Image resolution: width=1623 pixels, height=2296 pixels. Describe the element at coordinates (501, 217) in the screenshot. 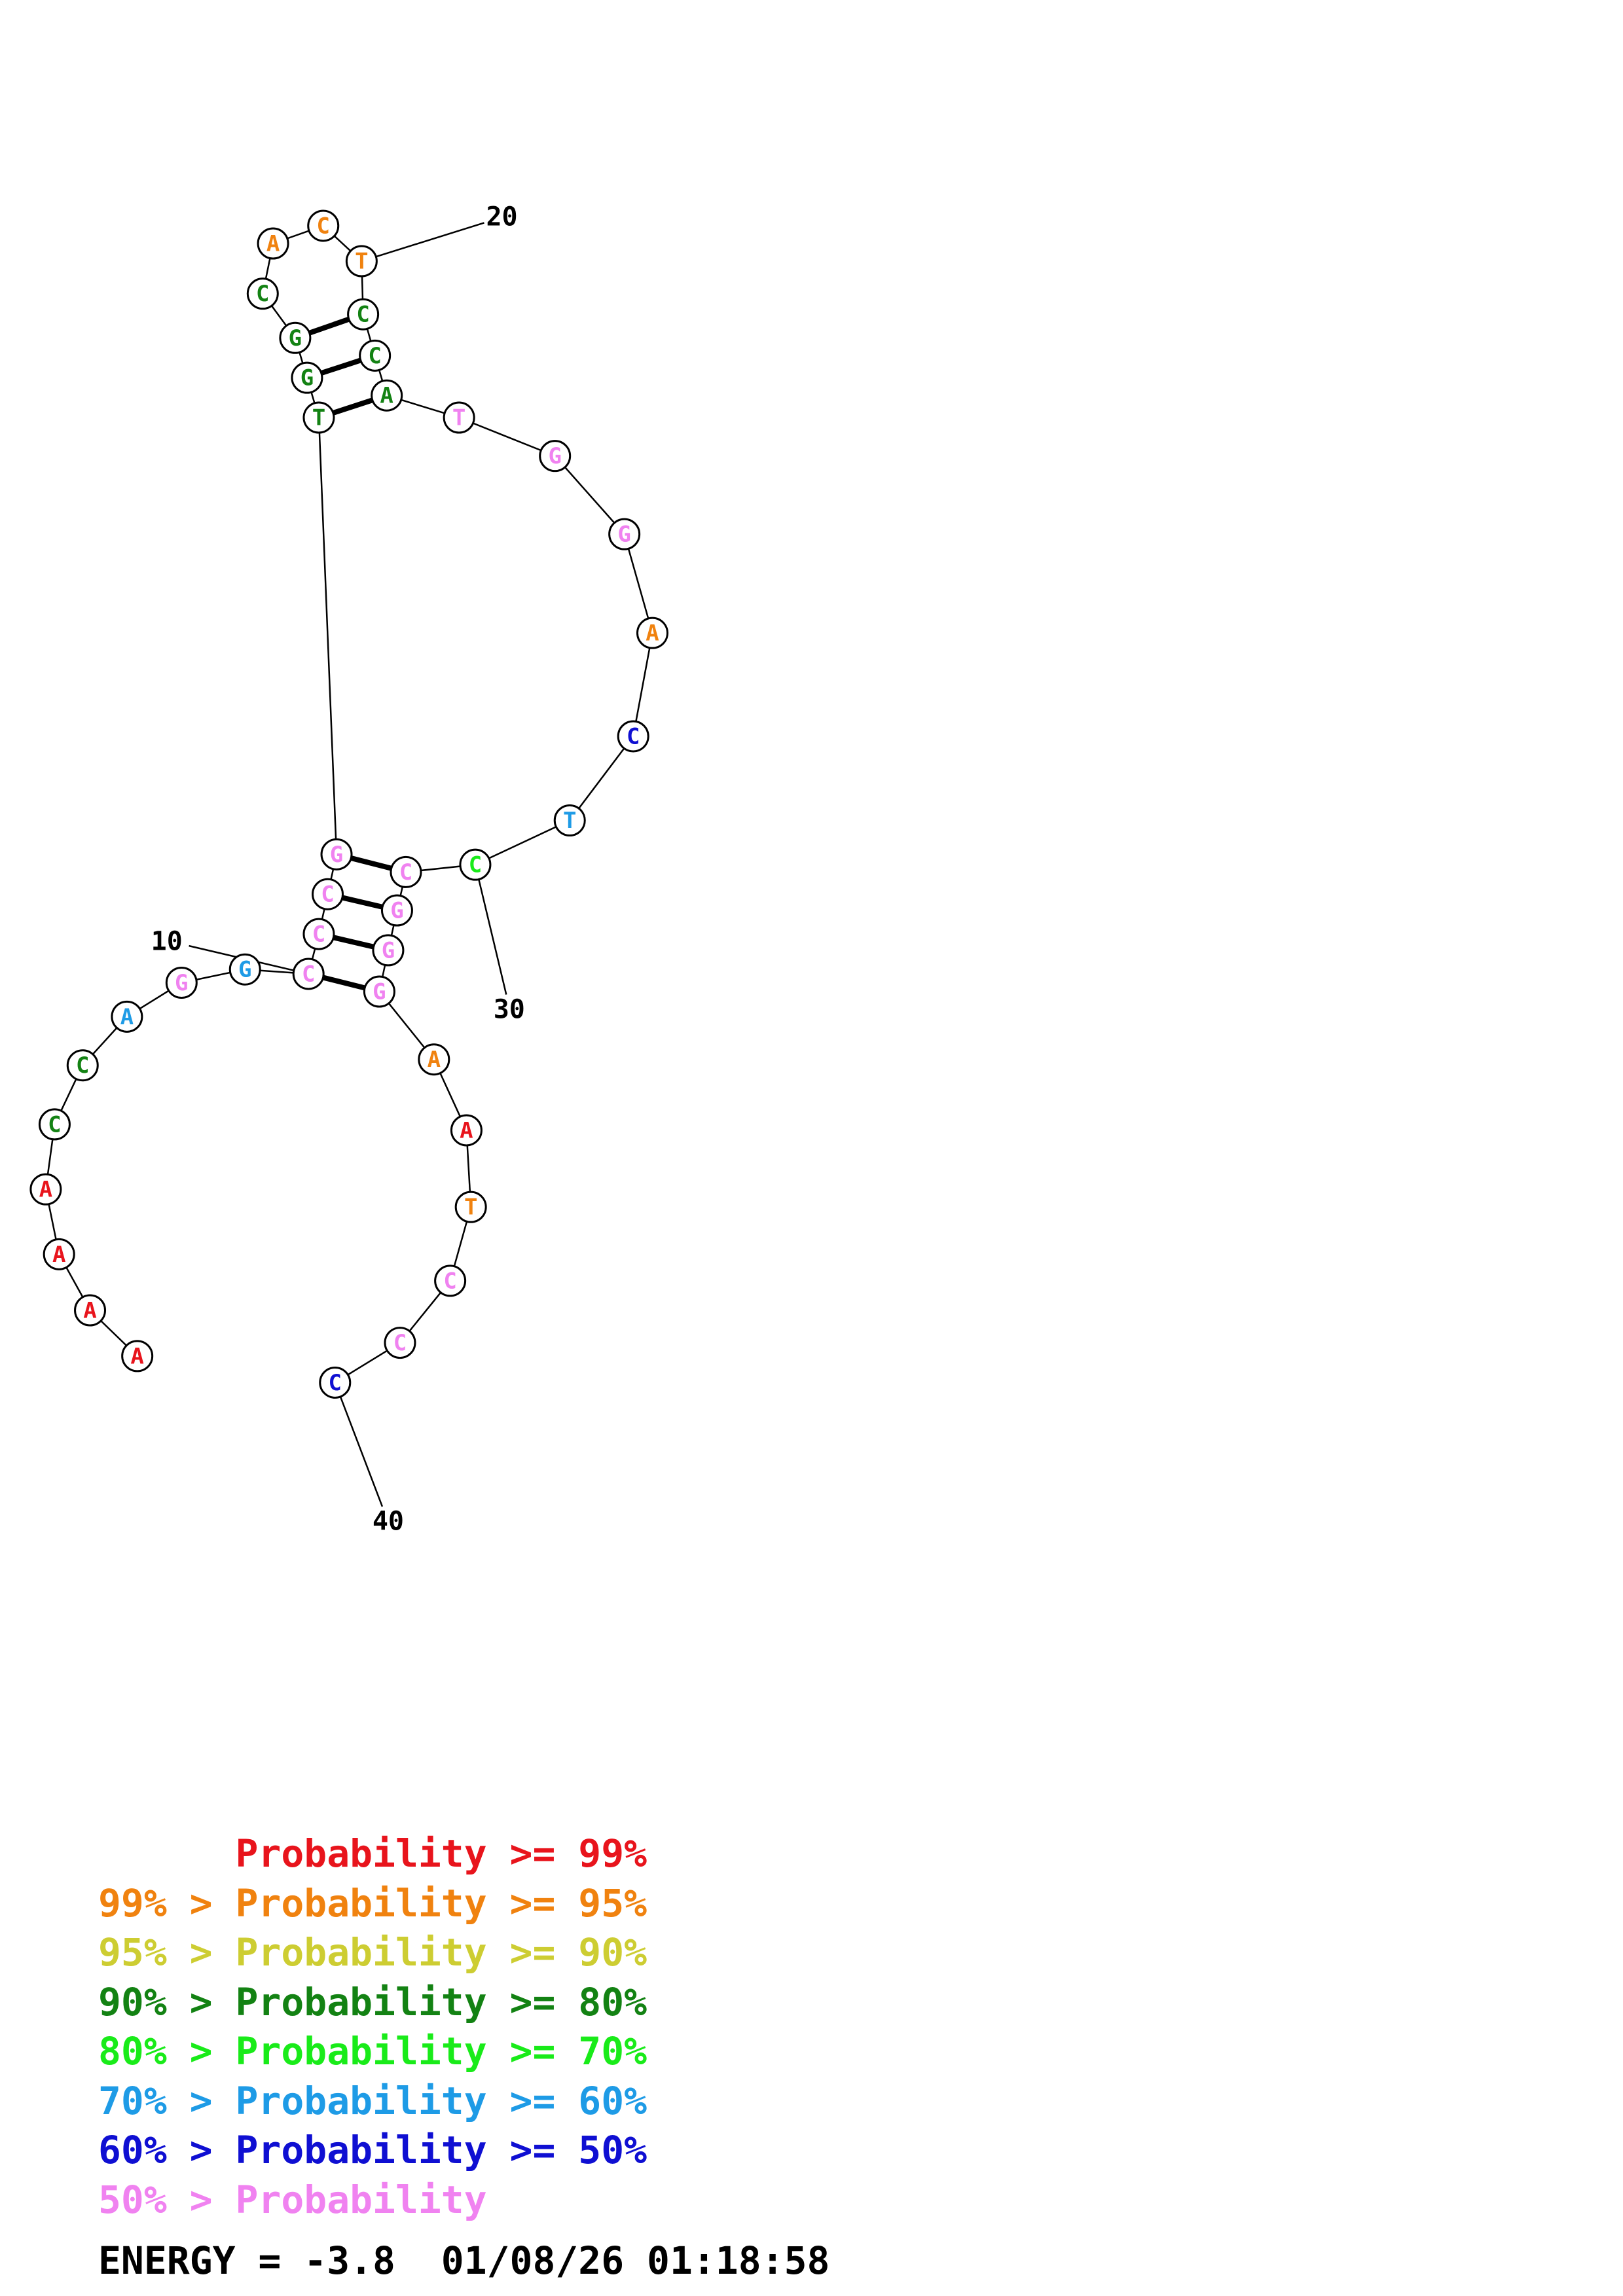

I see `position-label: 20` at that location.